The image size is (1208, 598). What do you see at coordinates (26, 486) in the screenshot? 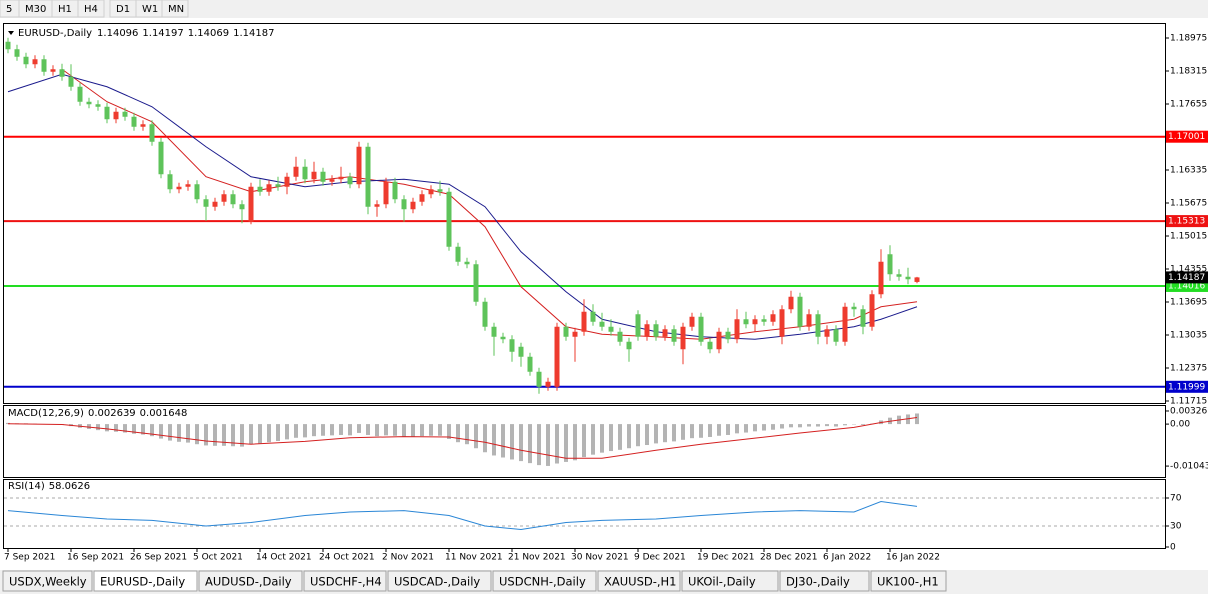
I see `rsi-title: RSI(14)` at bounding box center [26, 486].